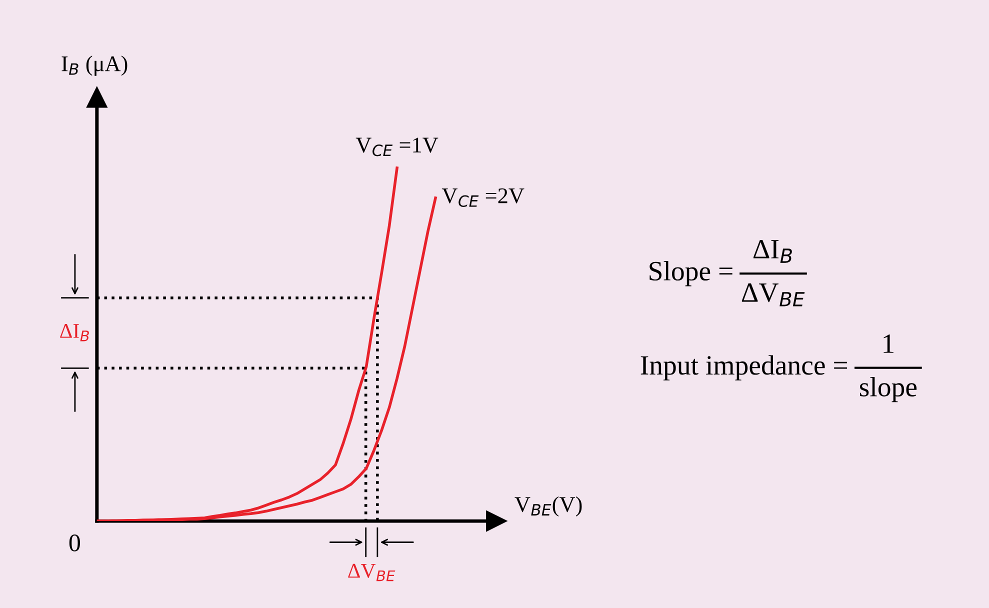 The image size is (989, 608). Describe the element at coordinates (888, 389) in the screenshot. I see `text: slope` at that location.